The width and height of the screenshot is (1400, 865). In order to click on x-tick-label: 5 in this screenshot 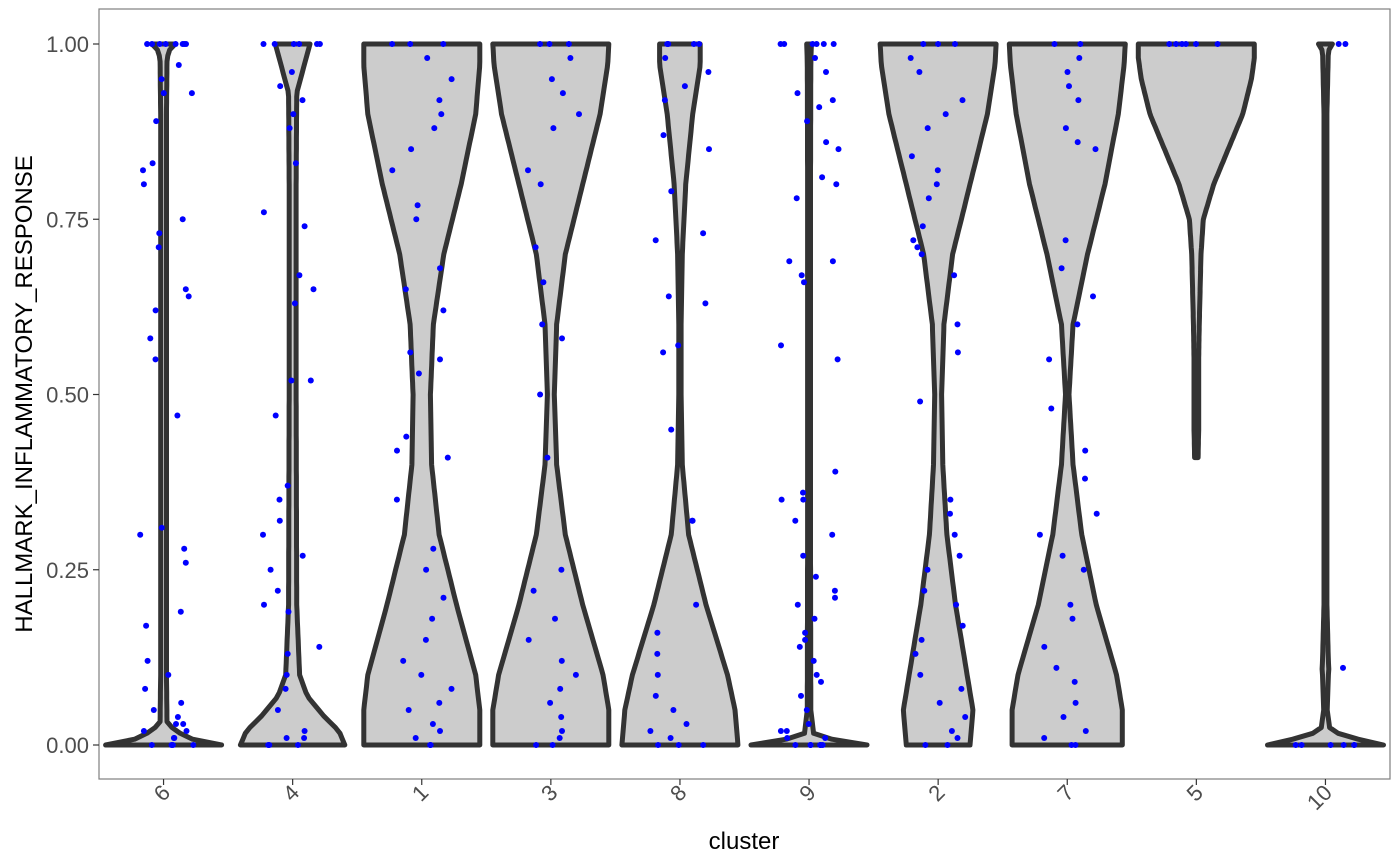, I will do `click(1195, 793)`.